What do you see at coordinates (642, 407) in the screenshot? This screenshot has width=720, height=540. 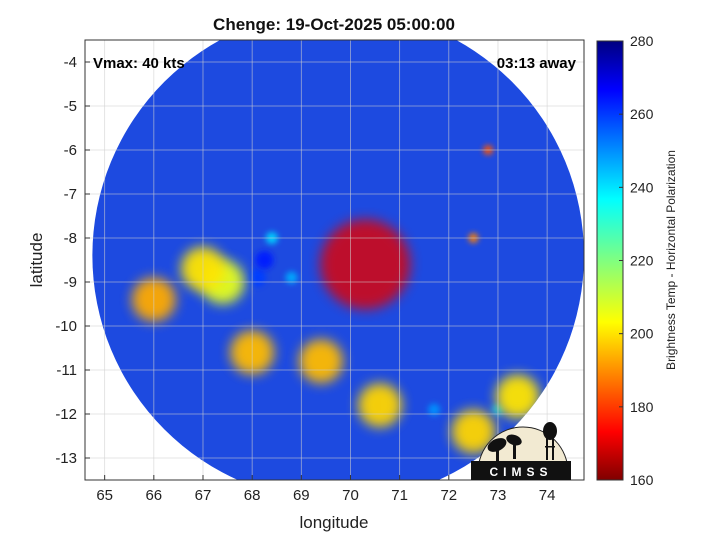 I see `colorbar-tick-label-180: 180` at bounding box center [642, 407].